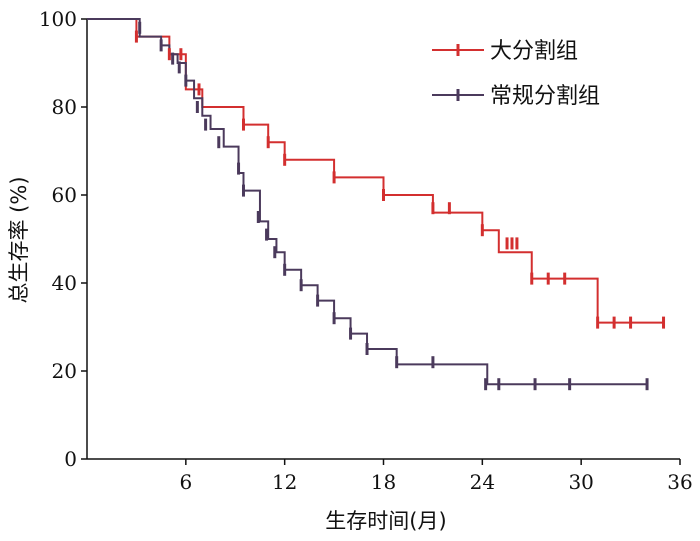 The height and width of the screenshot is (541, 700). What do you see at coordinates (580, 482) in the screenshot?
I see `x-tick-label-4: 30` at bounding box center [580, 482].